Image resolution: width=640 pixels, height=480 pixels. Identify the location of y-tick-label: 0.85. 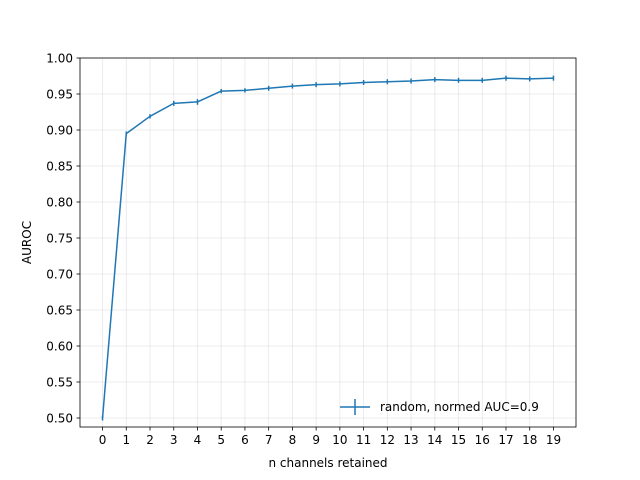
(59, 167).